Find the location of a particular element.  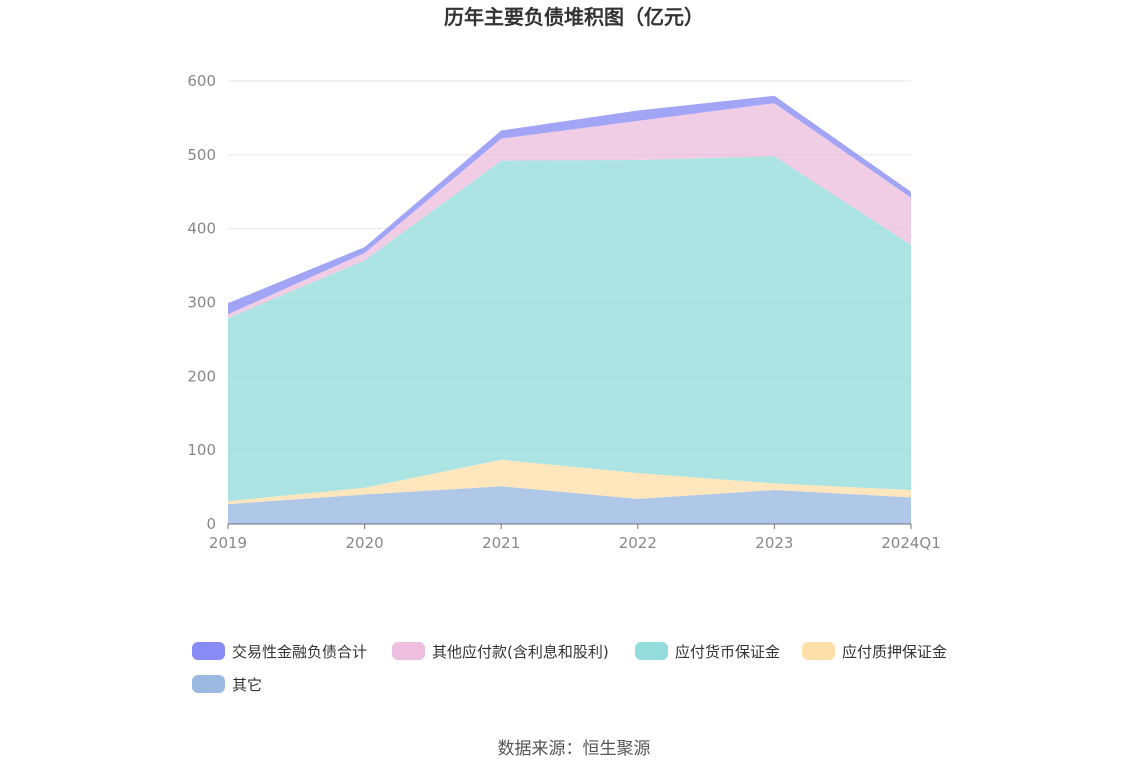

x-tick-label: 2021 is located at coordinates (501, 543).